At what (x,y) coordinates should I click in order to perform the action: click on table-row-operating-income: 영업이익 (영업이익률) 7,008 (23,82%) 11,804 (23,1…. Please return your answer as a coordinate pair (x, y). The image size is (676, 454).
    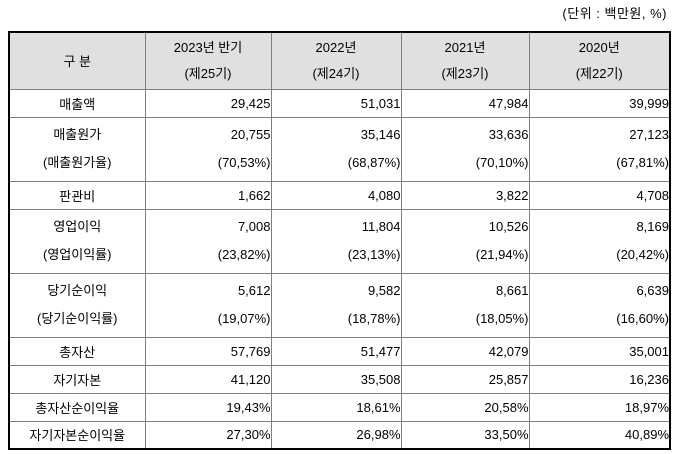
    Looking at the image, I should click on (339, 241).